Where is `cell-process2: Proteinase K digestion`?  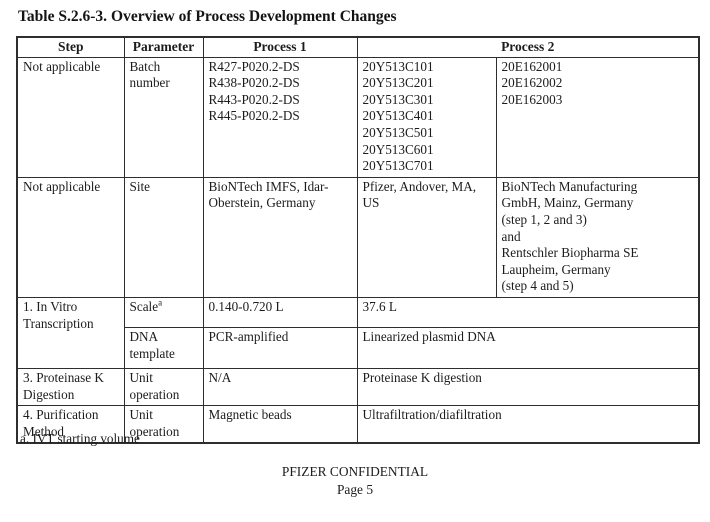 cell-process2: Proteinase K digestion is located at coordinates (528, 387).